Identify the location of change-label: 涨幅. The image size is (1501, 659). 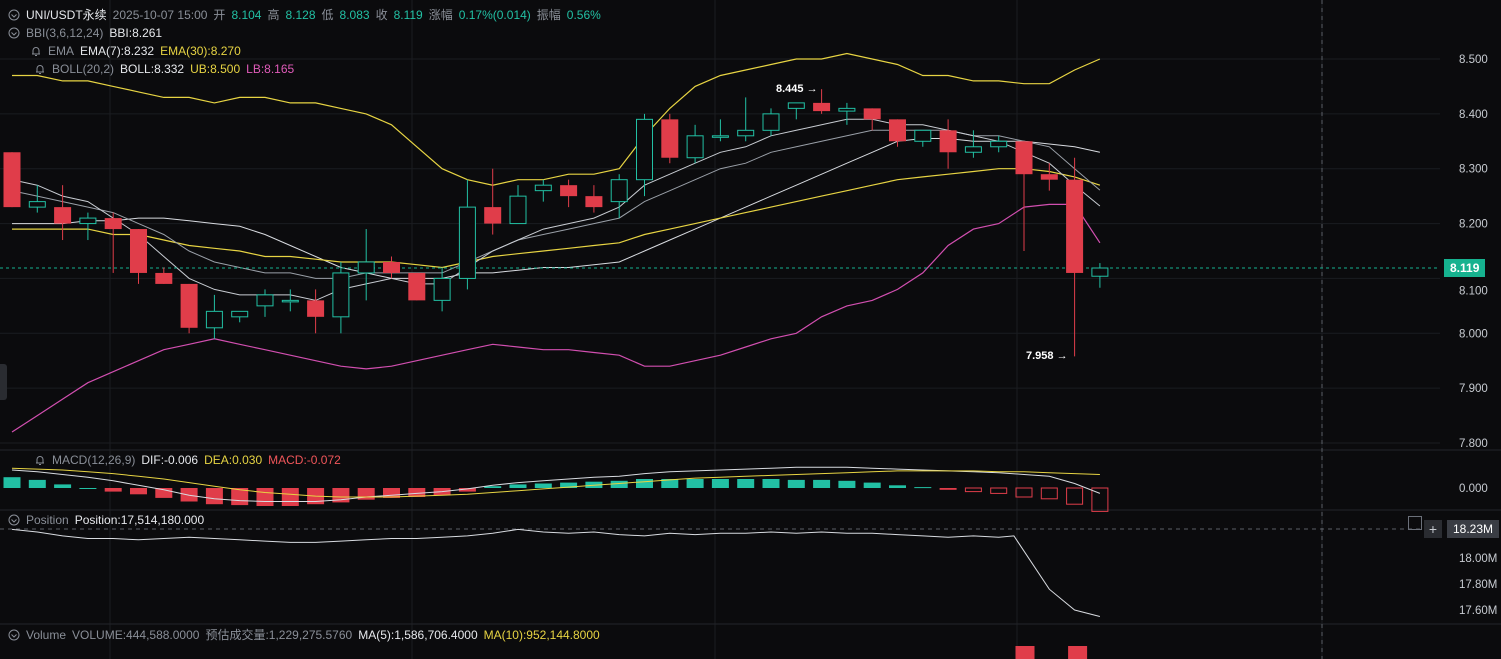
(440, 15).